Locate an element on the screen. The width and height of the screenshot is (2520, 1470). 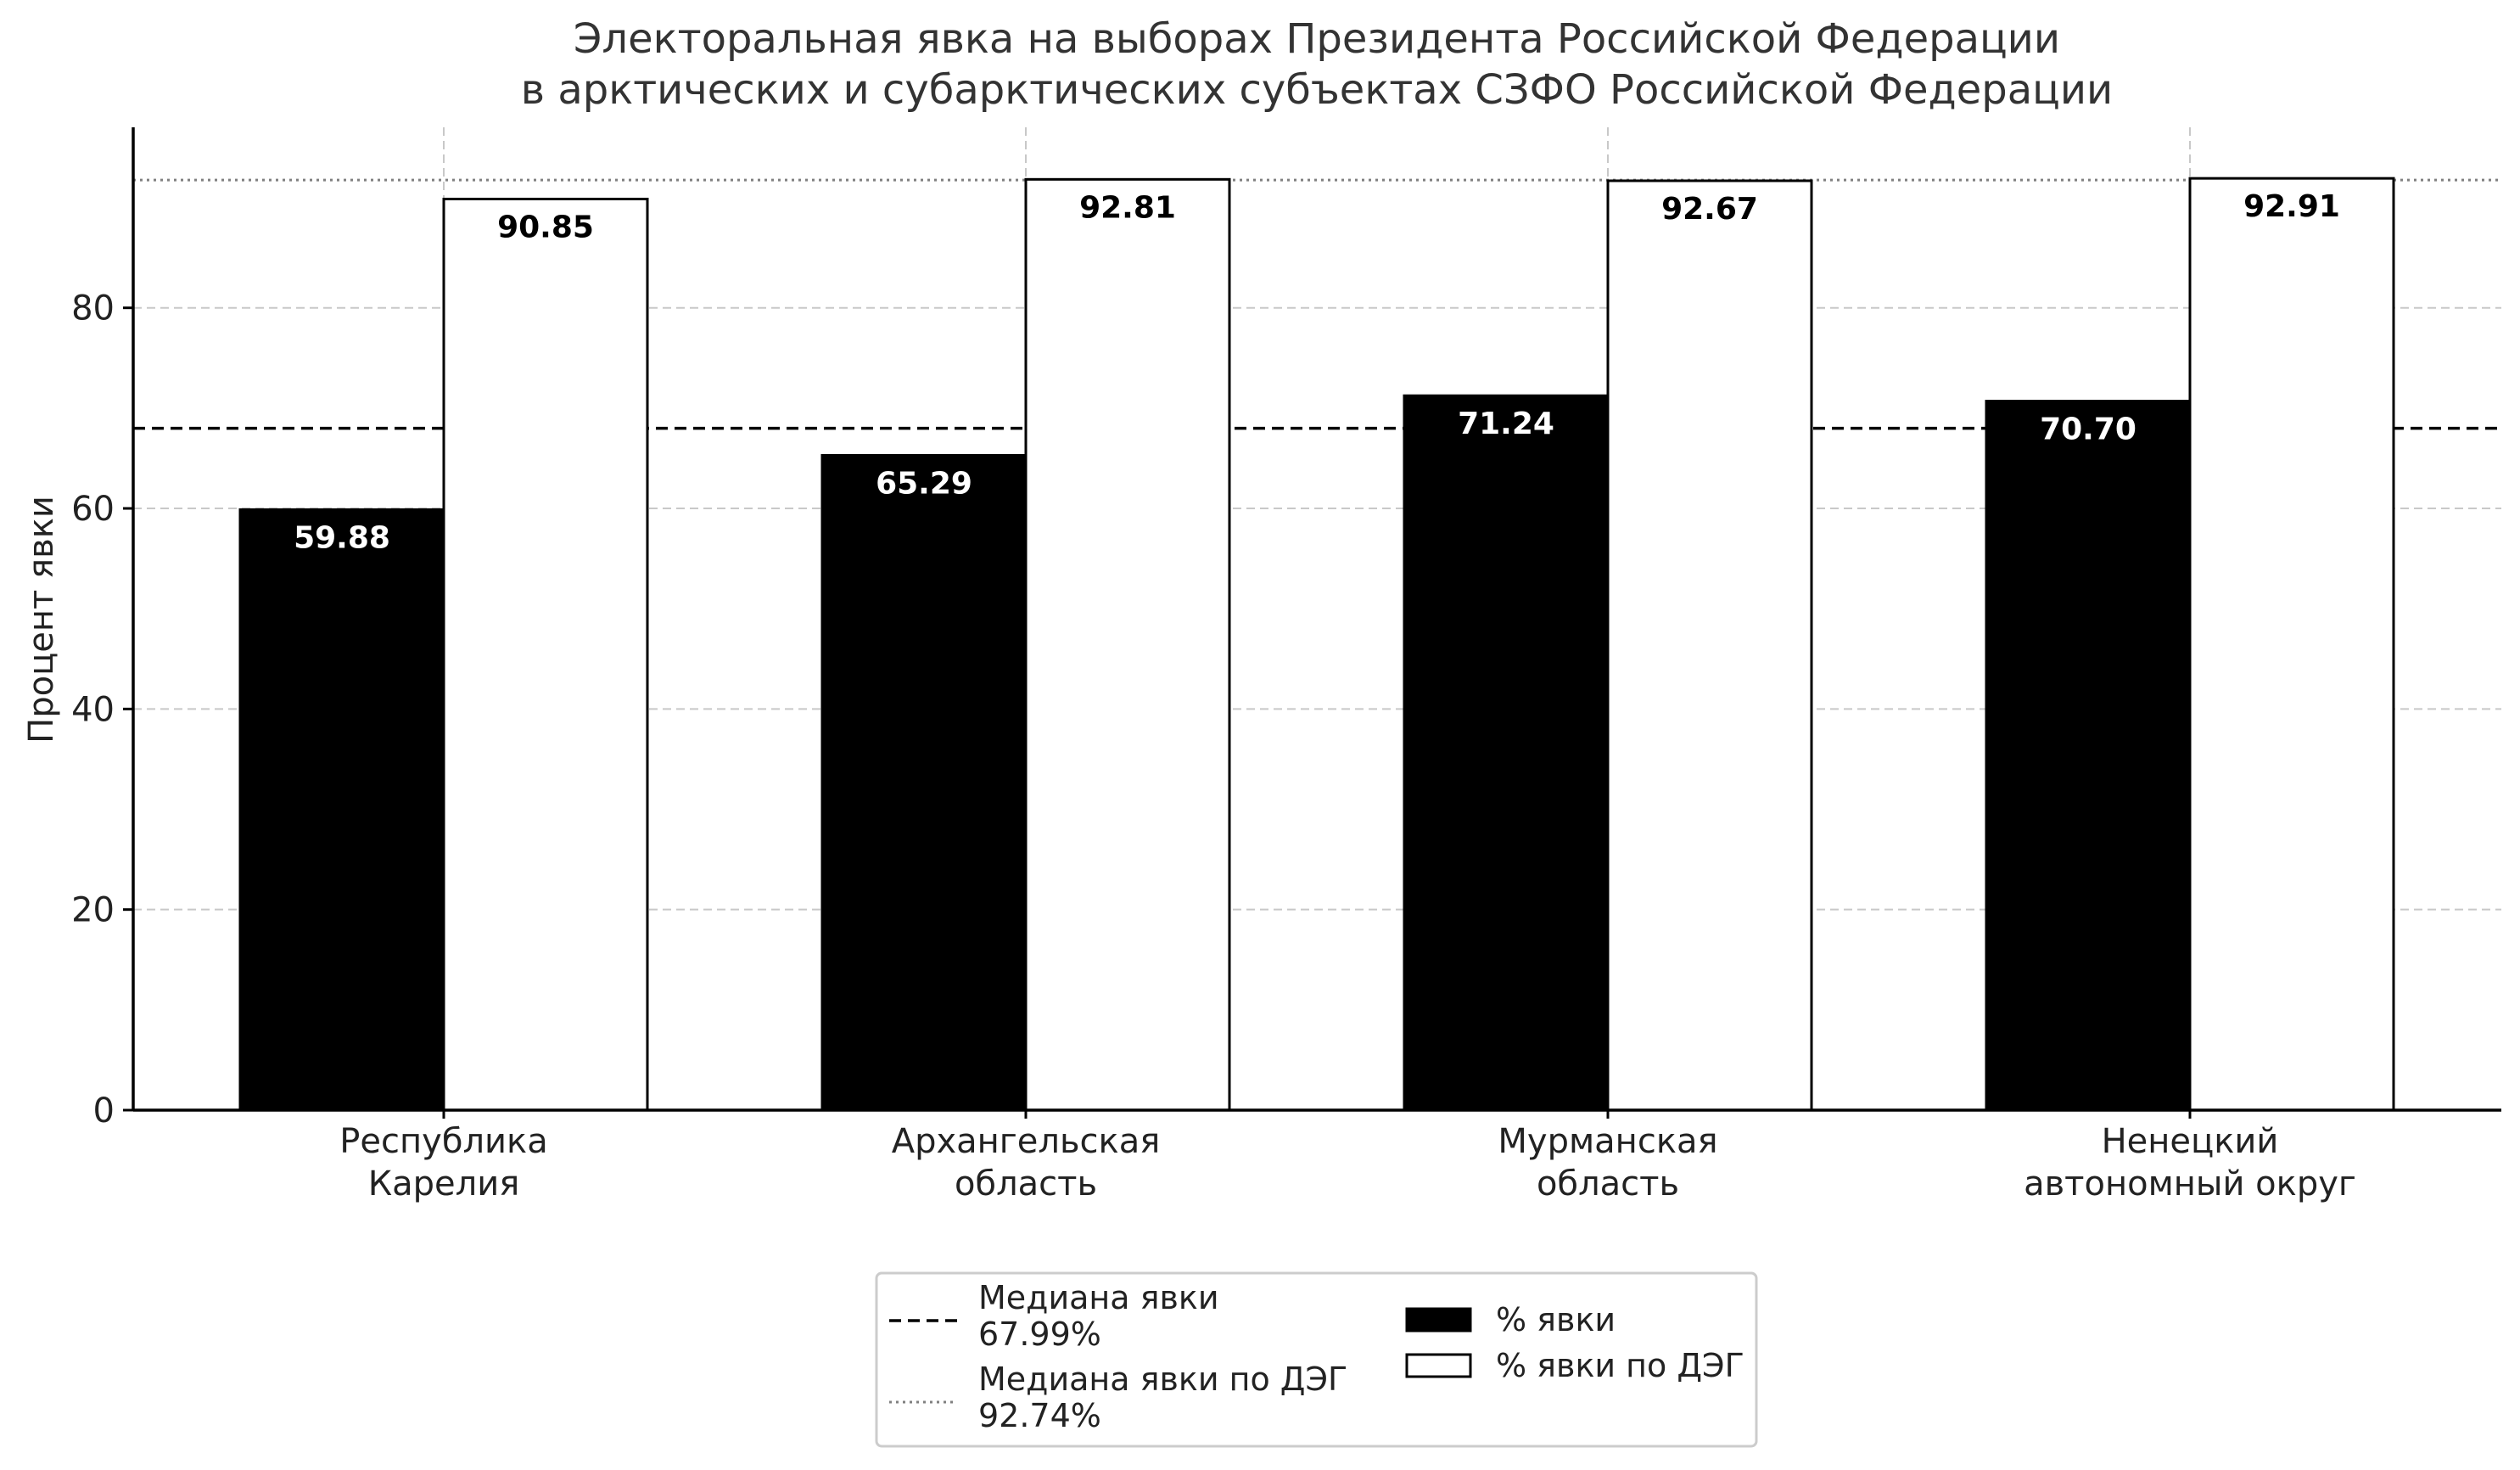
y-tick-label: 80 is located at coordinates (93, 308).